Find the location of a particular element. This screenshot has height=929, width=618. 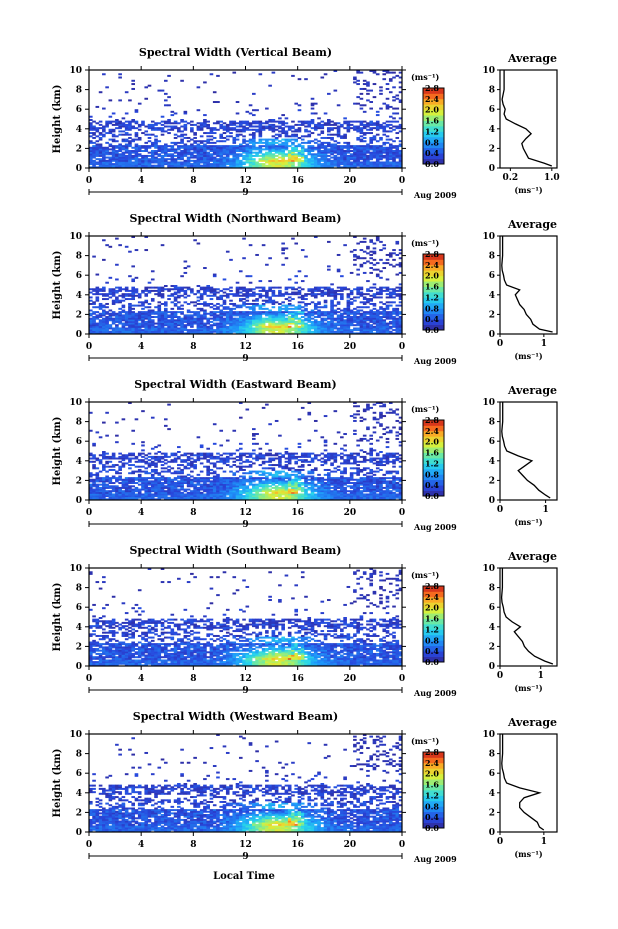

average-profile-line is located at coordinates (527, 118).